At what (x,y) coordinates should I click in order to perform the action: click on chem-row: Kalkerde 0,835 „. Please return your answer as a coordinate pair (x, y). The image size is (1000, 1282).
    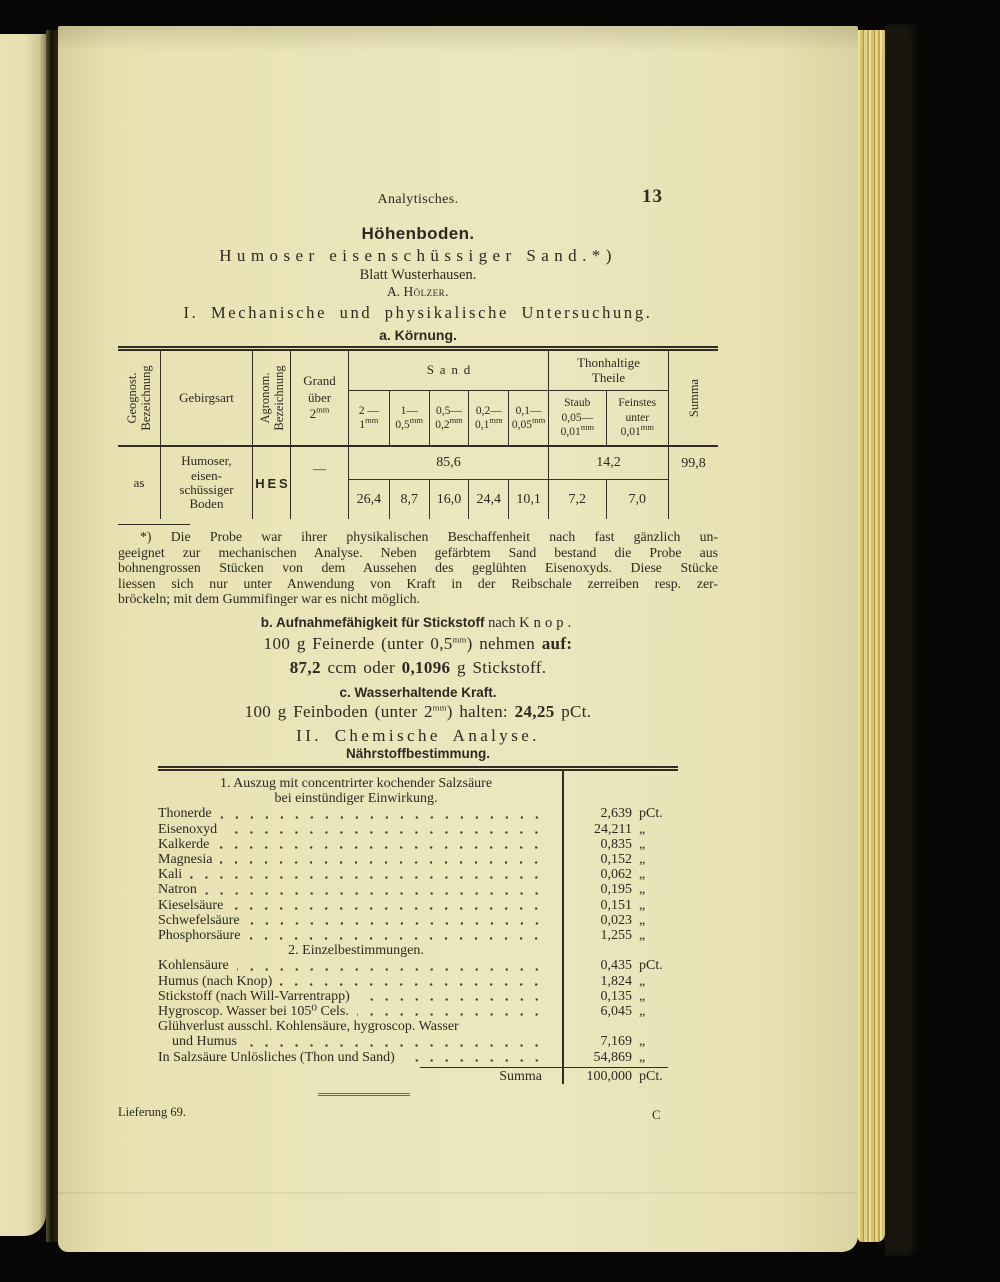
    Looking at the image, I should click on (418, 844).